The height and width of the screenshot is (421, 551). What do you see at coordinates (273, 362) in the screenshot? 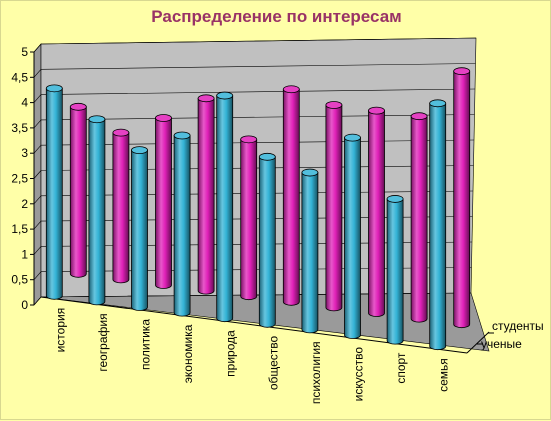
I see `x-tick-label: общество` at bounding box center [273, 362].